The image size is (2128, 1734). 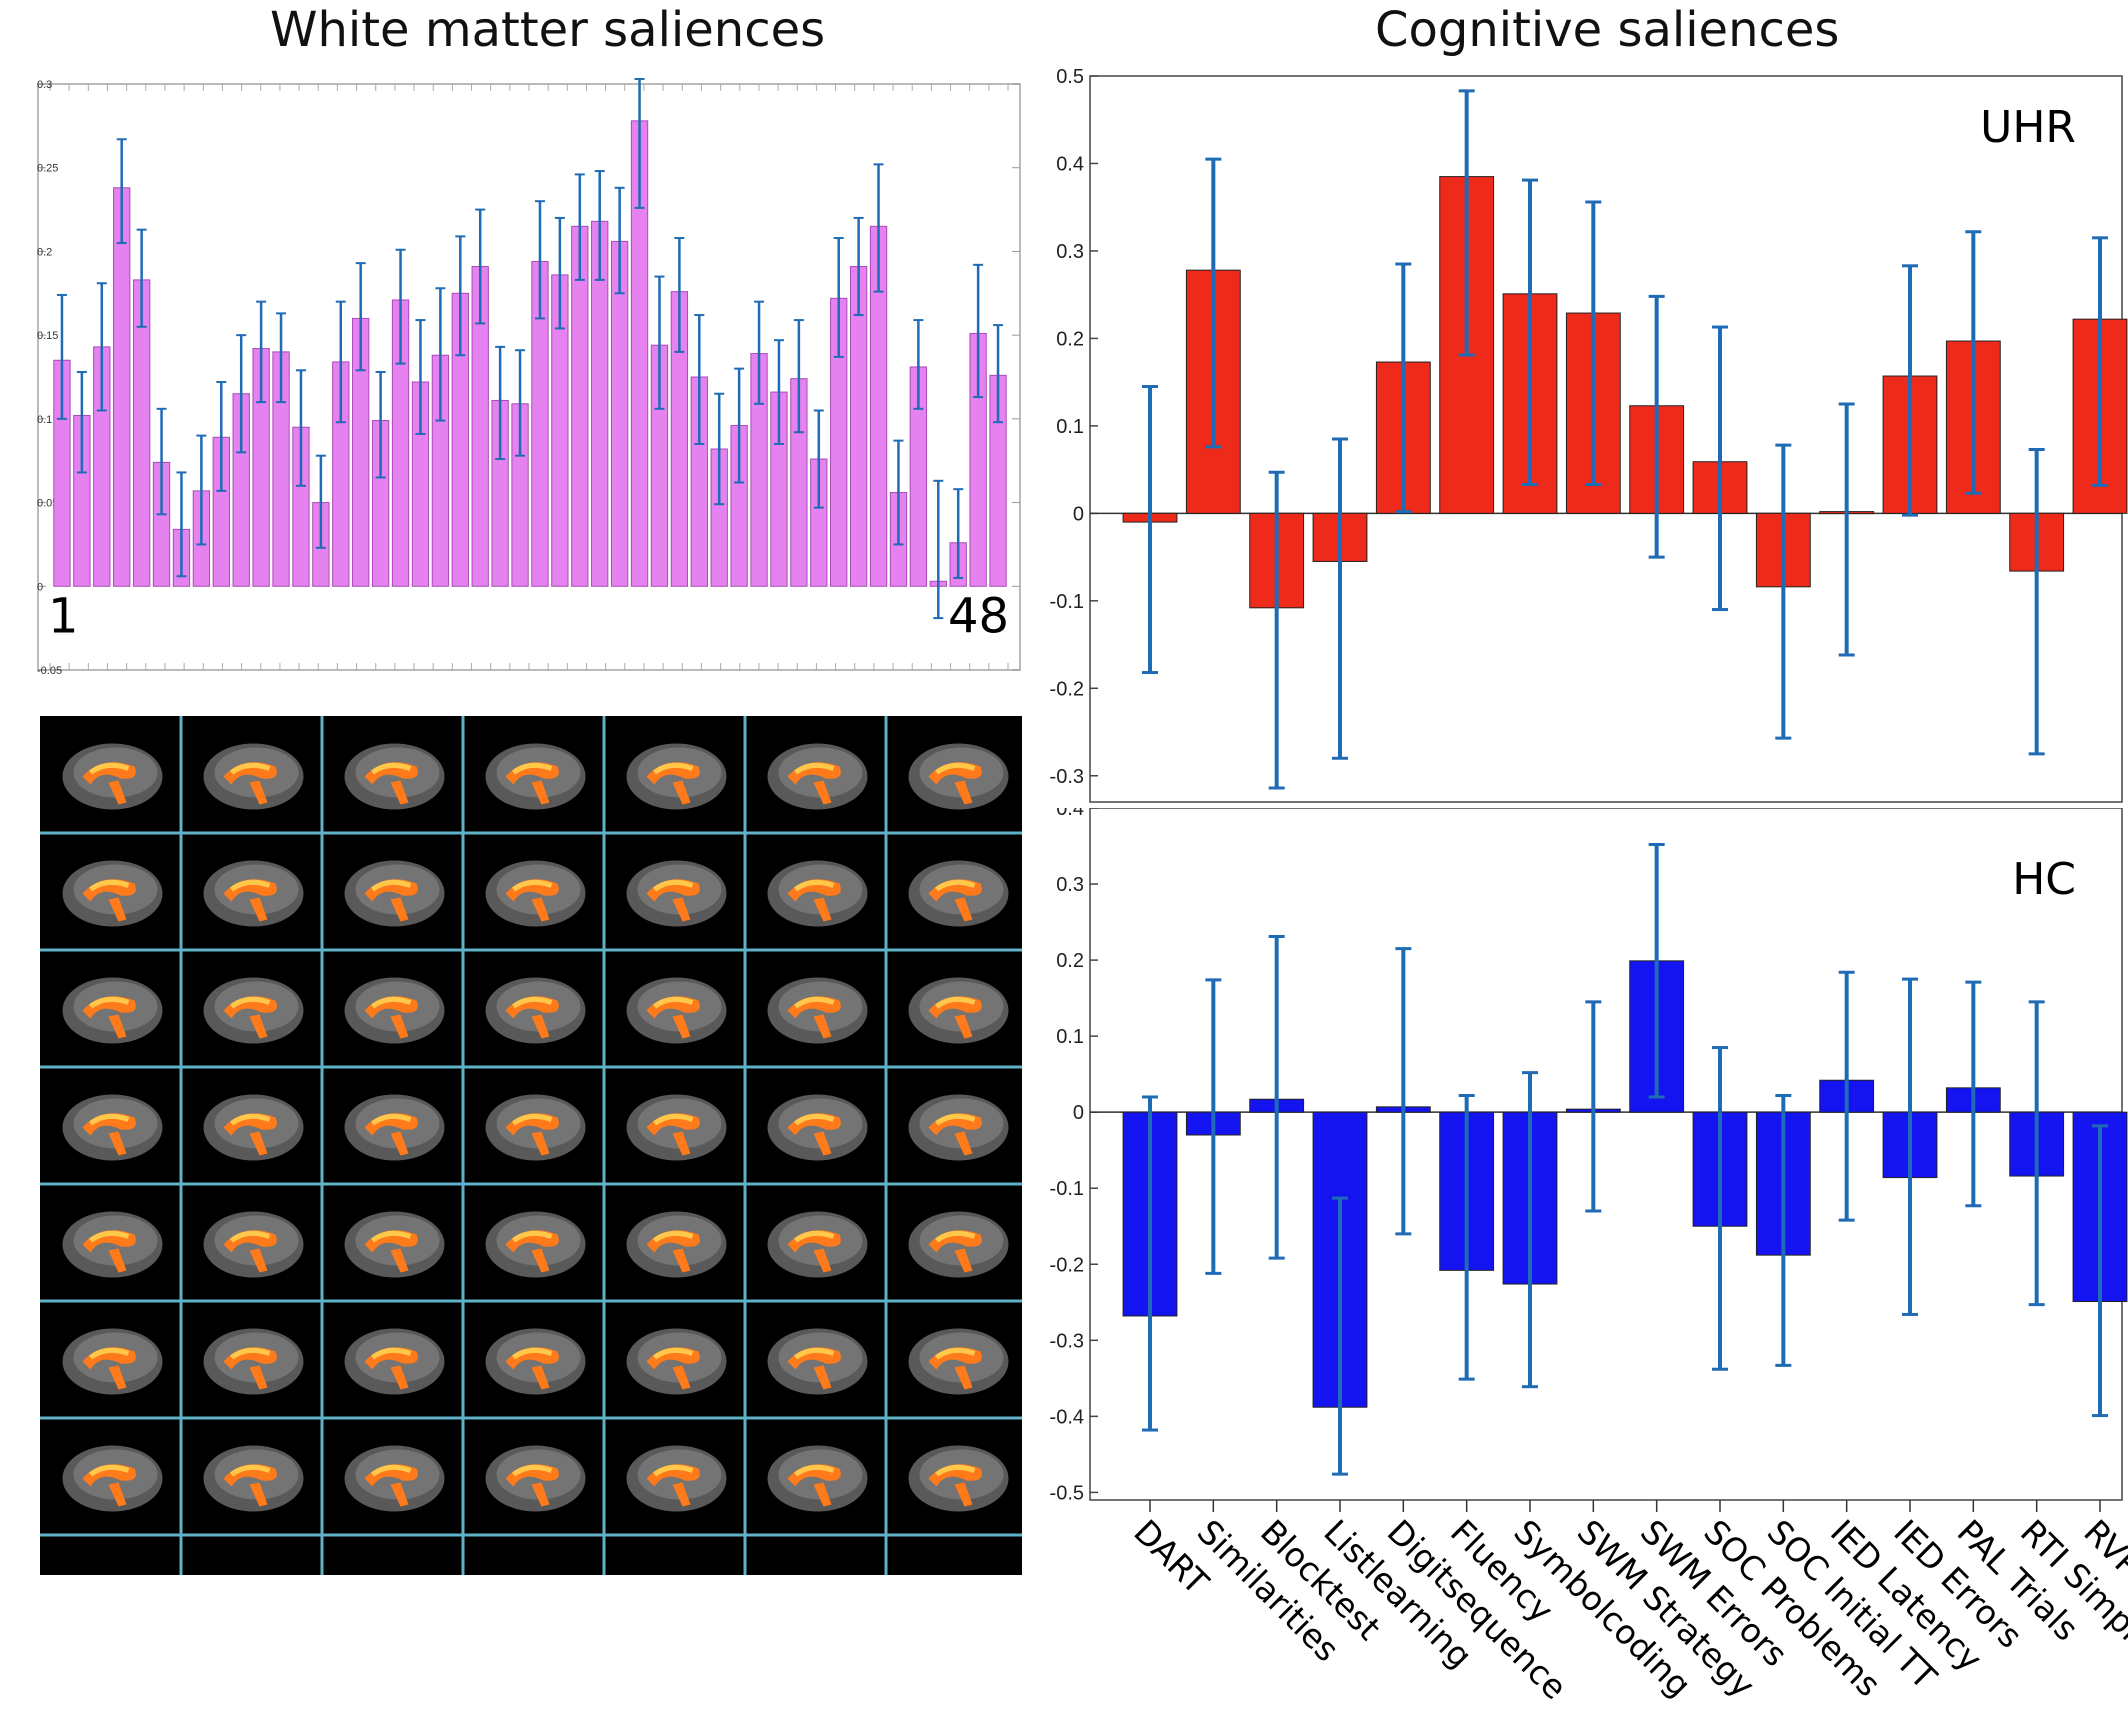 What do you see at coordinates (47, 336) in the screenshot?
I see `wm-y-tick-label: 0.15` at bounding box center [47, 336].